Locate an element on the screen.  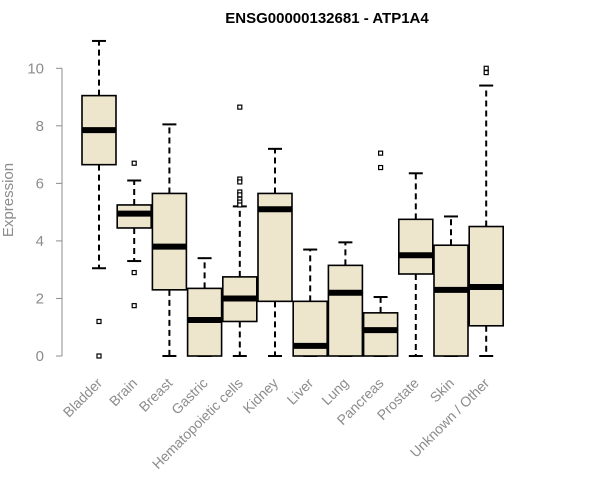
box-pancreas is located at coordinates (380, 253).